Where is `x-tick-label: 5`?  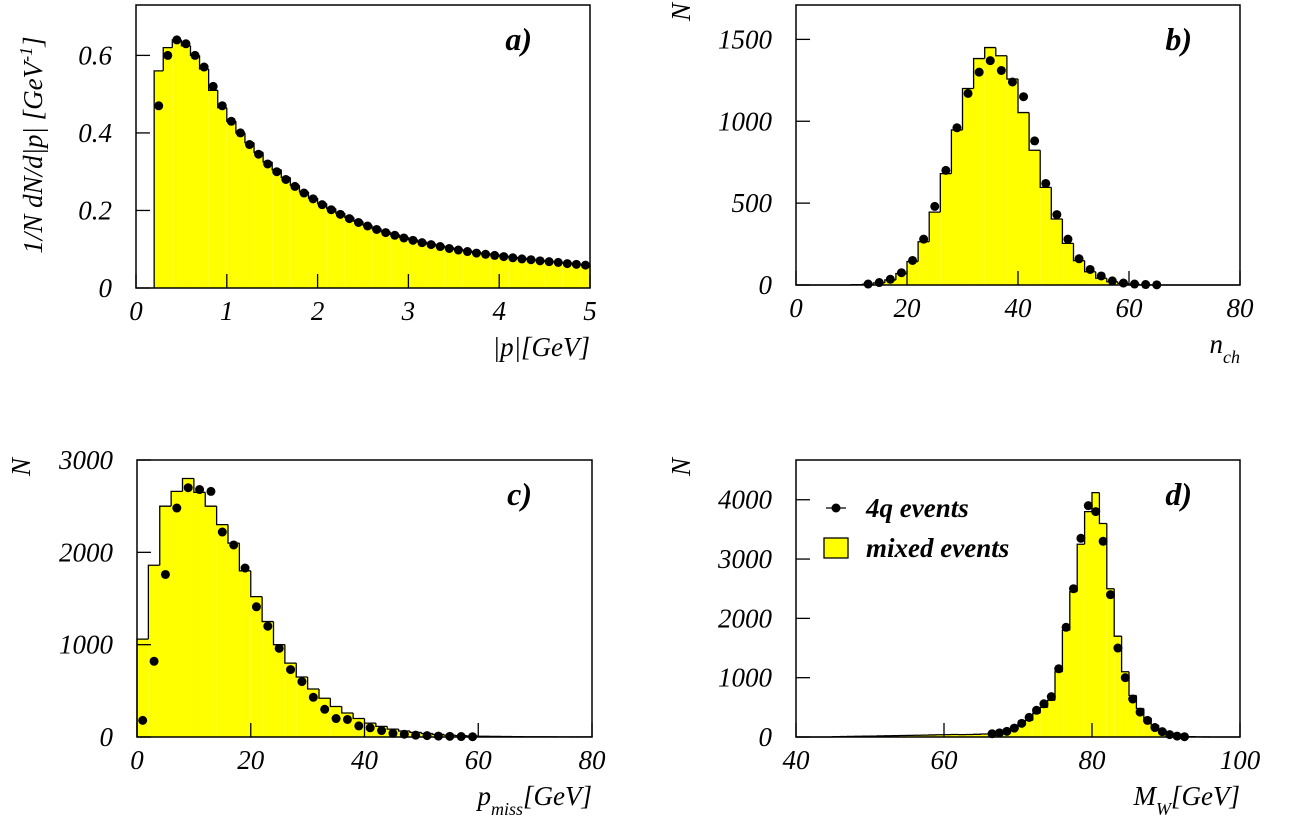
x-tick-label: 5 is located at coordinates (590, 311).